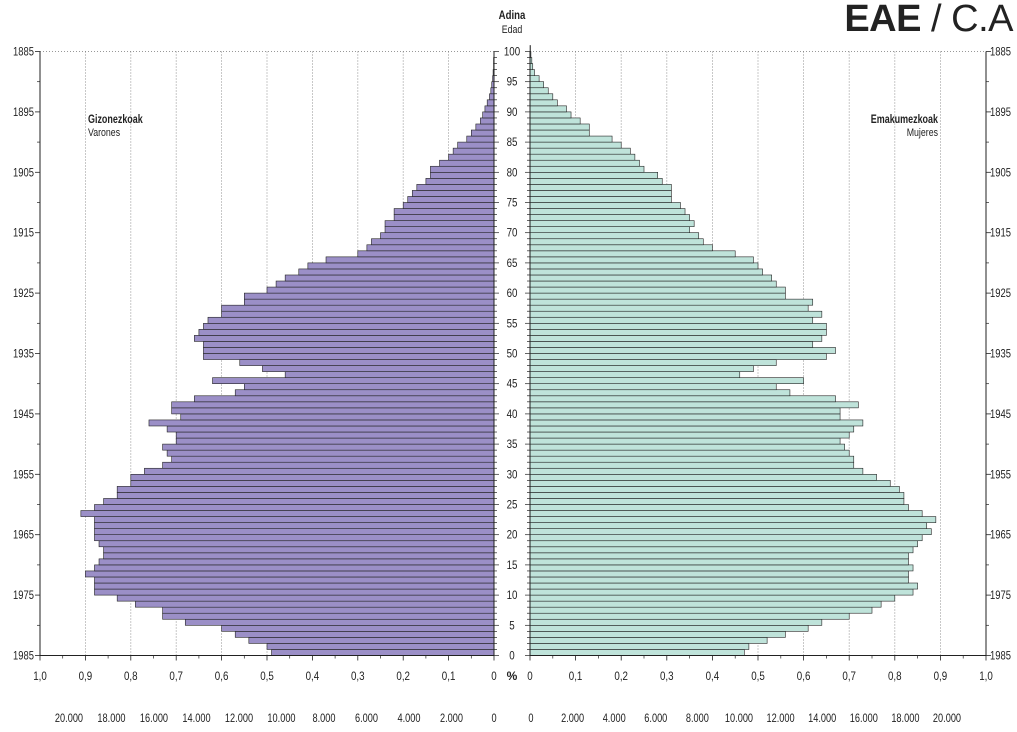 The height and width of the screenshot is (732, 1017). I want to click on year-label-left: 1935, so click(23, 354).